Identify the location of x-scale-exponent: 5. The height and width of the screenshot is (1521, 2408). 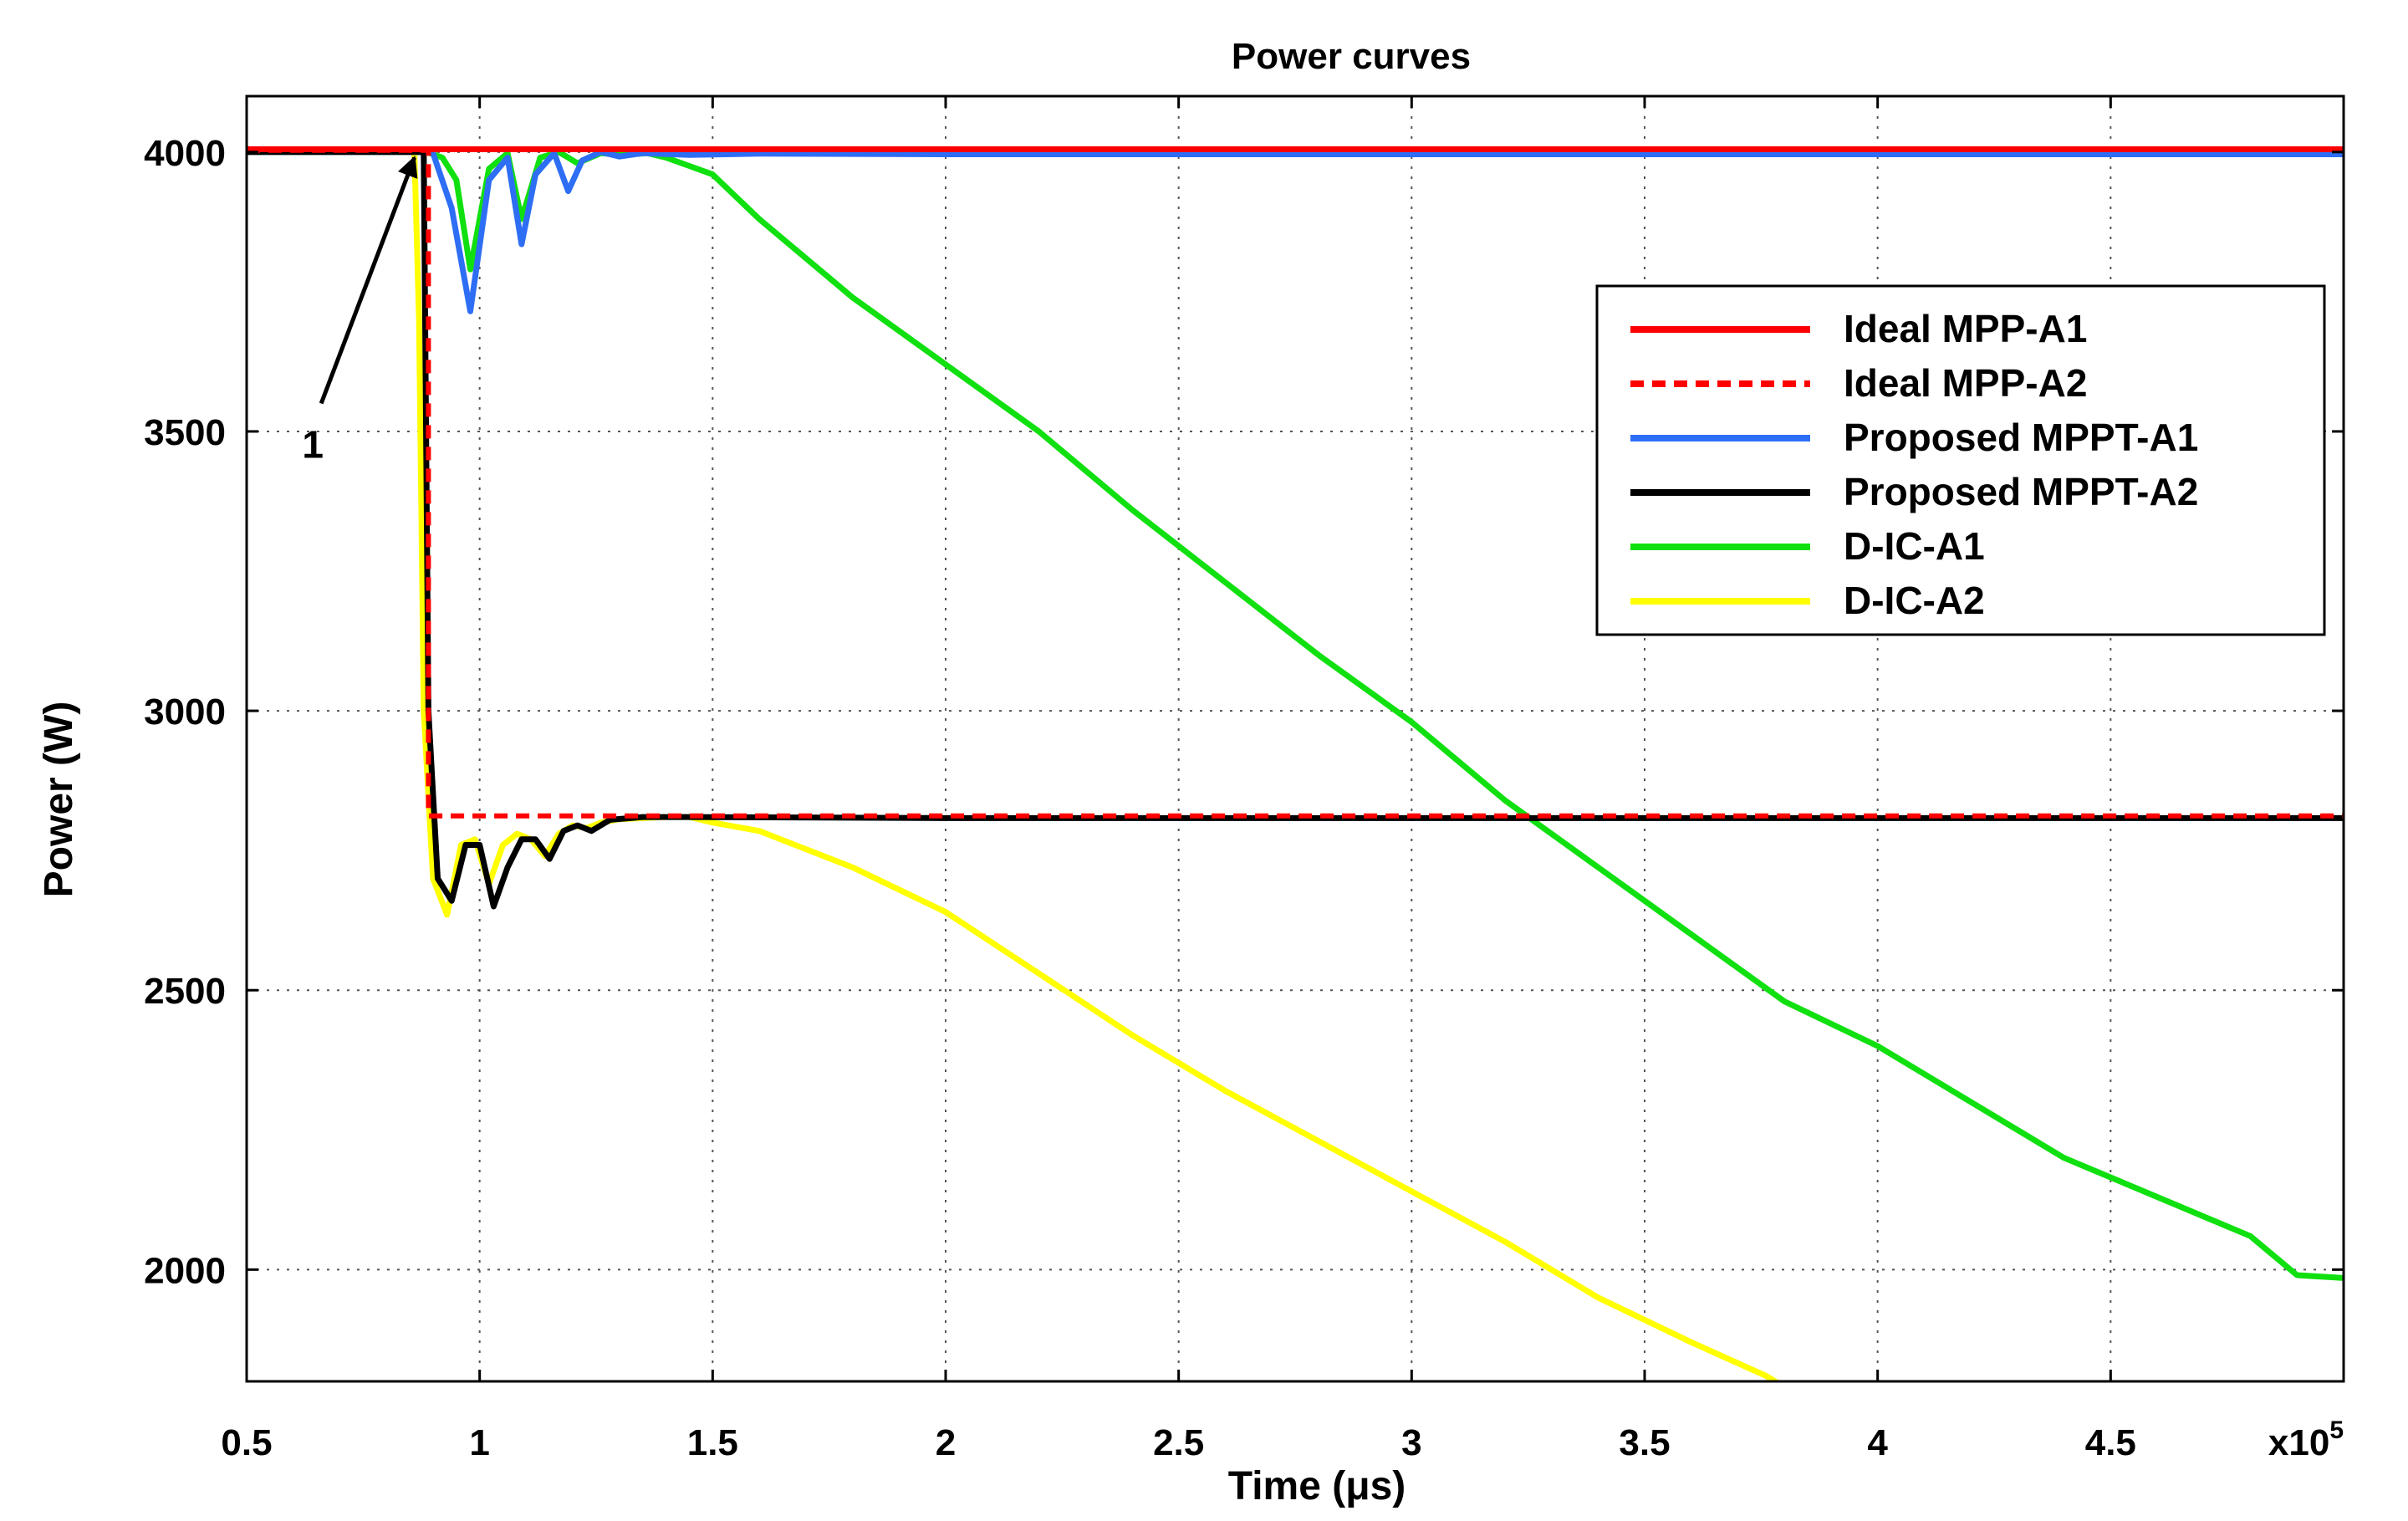
(2337, 1430).